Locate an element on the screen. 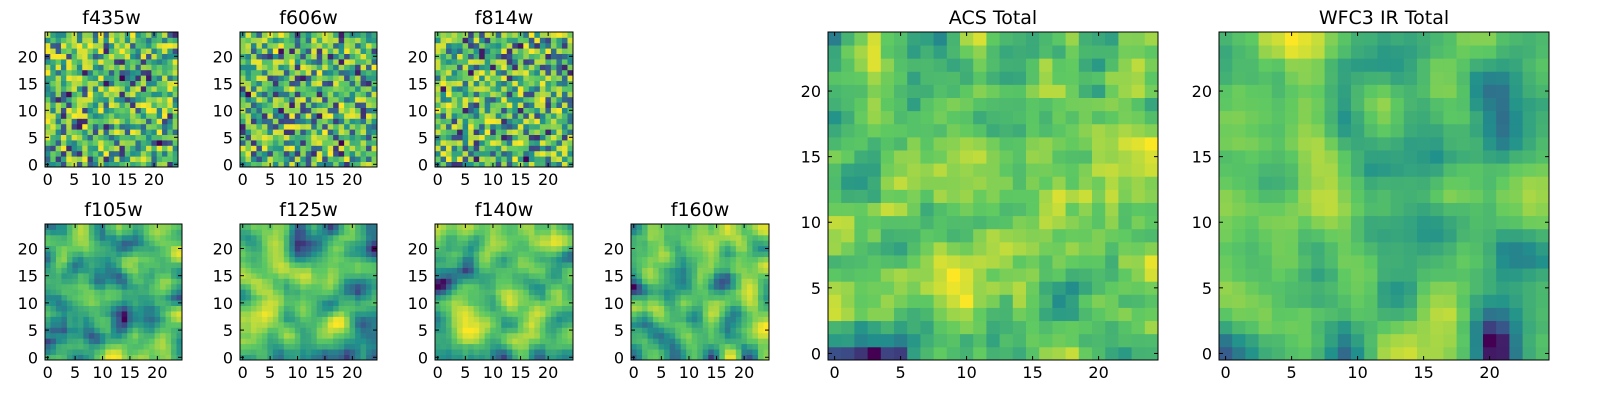 The height and width of the screenshot is (400, 1600). y-tick-label: 20 is located at coordinates (614, 248).